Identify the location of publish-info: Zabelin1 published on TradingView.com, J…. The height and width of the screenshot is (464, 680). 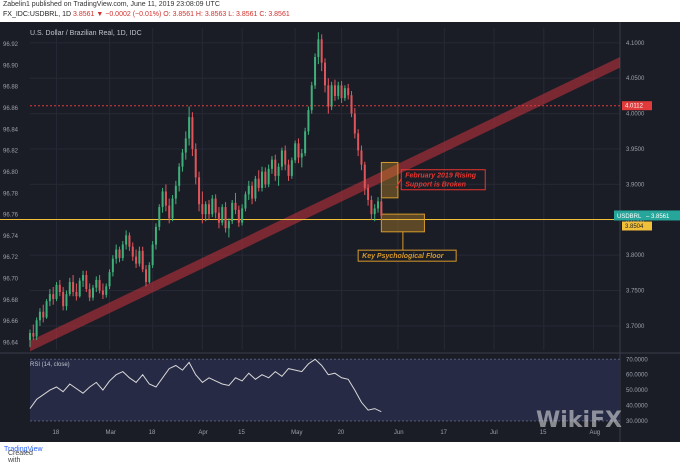
(111, 4).